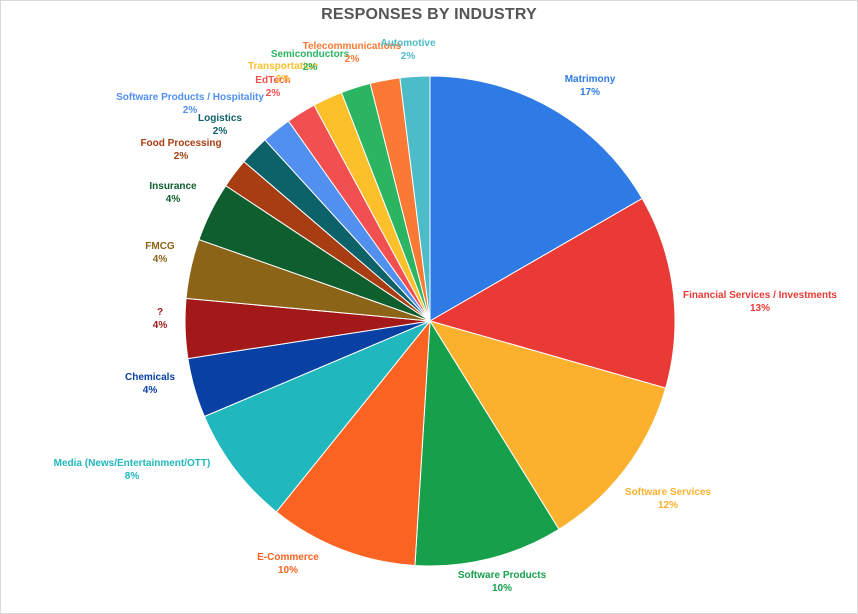 The width and height of the screenshot is (858, 614). What do you see at coordinates (408, 50) in the screenshot?
I see `slice-label-17: Automotive 2%` at bounding box center [408, 50].